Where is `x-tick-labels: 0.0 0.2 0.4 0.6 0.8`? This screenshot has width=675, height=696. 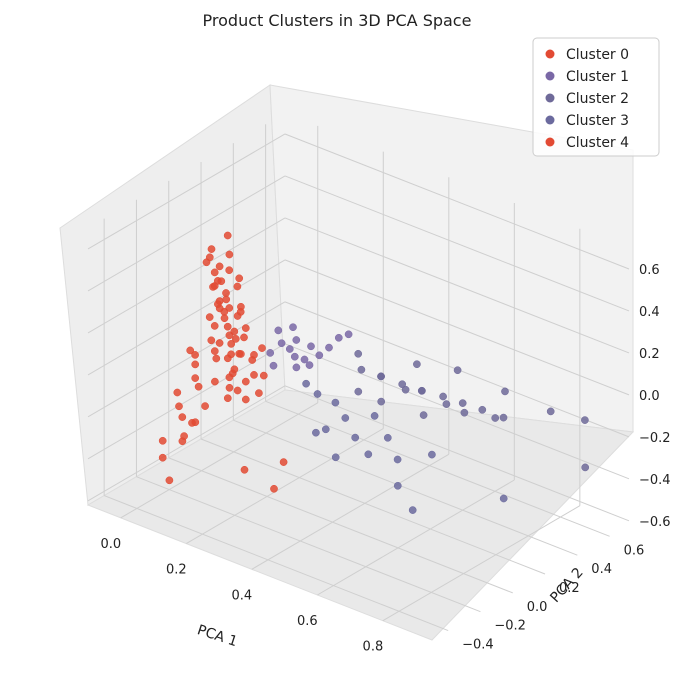 x-tick-labels: 0.0 0.2 0.4 0.6 0.8 is located at coordinates (241, 596).